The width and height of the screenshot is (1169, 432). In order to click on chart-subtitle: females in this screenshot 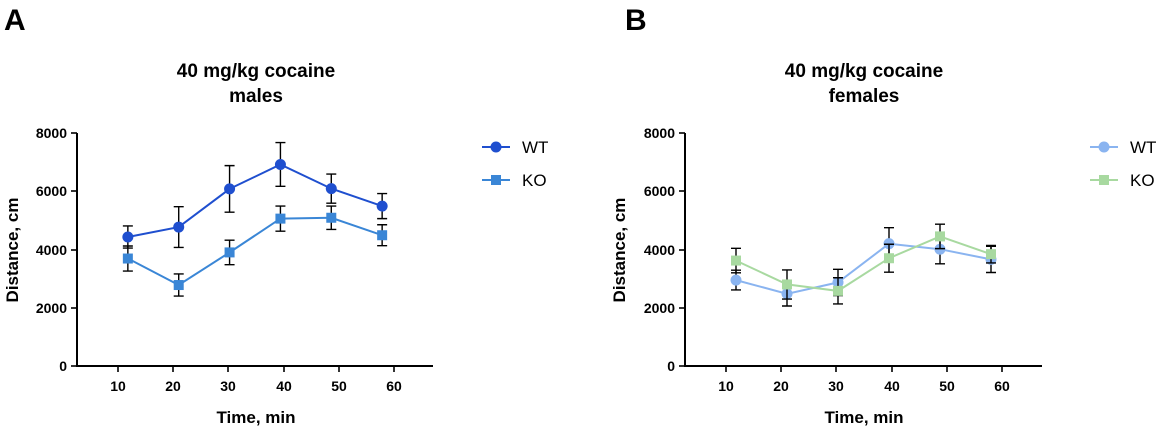, I will do `click(864, 96)`.